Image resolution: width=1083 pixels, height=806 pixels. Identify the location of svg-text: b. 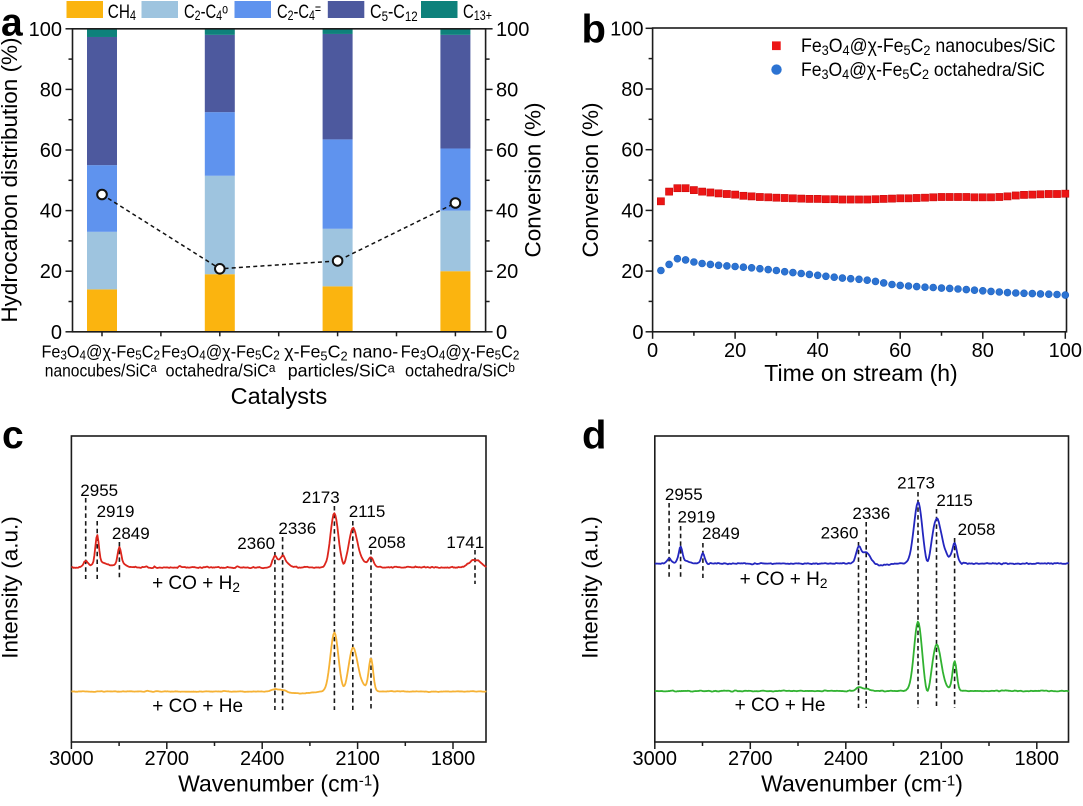
(594, 30).